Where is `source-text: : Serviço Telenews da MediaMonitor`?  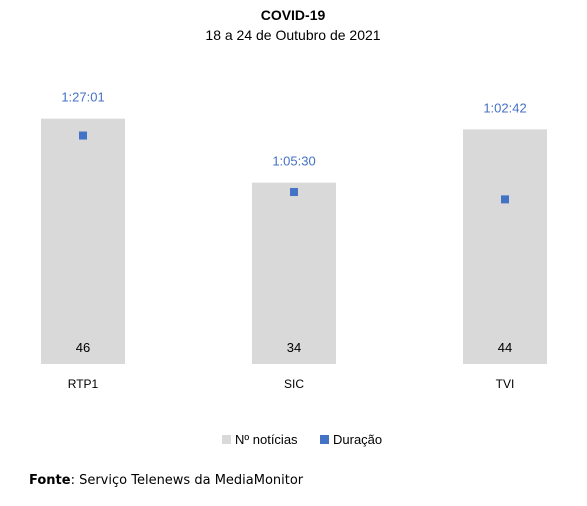 source-text: : Serviço Telenews da MediaMonitor is located at coordinates (187, 480).